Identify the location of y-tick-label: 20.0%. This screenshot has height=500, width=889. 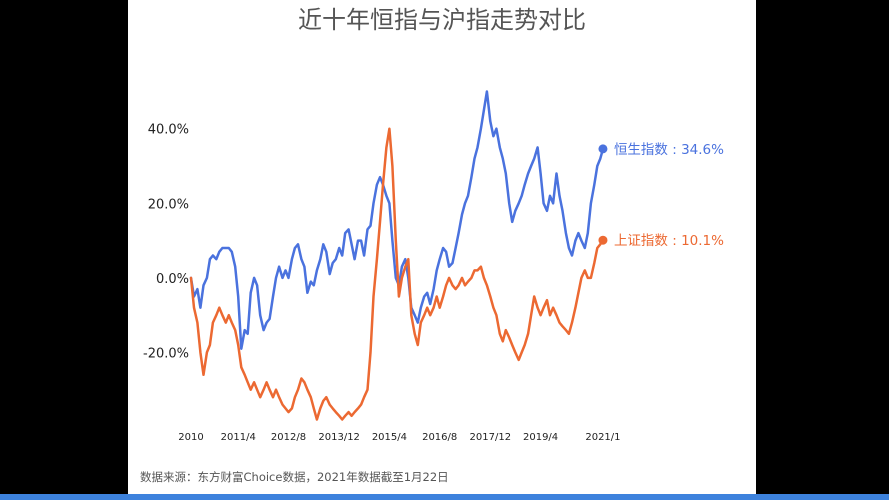
(168, 204).